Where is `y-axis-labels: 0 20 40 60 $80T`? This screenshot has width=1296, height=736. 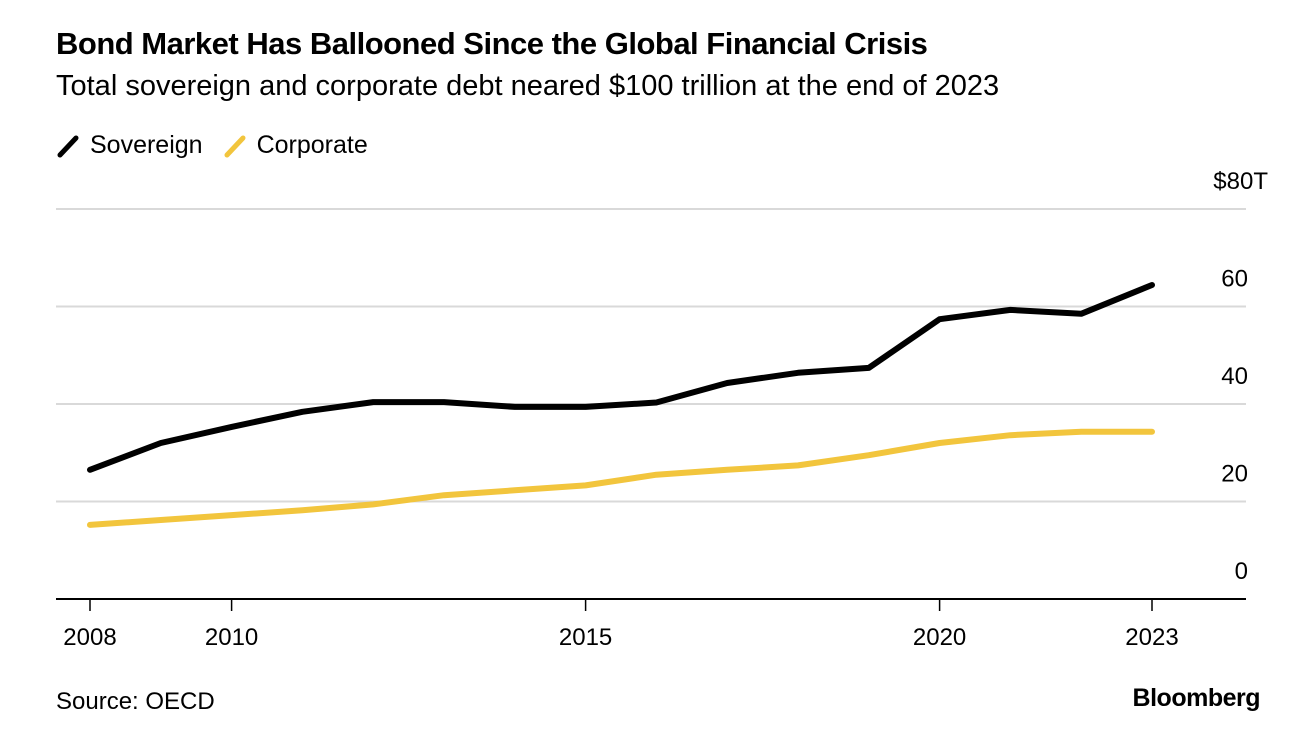
y-axis-labels: 0 20 40 60 $80T is located at coordinates (1240, 376).